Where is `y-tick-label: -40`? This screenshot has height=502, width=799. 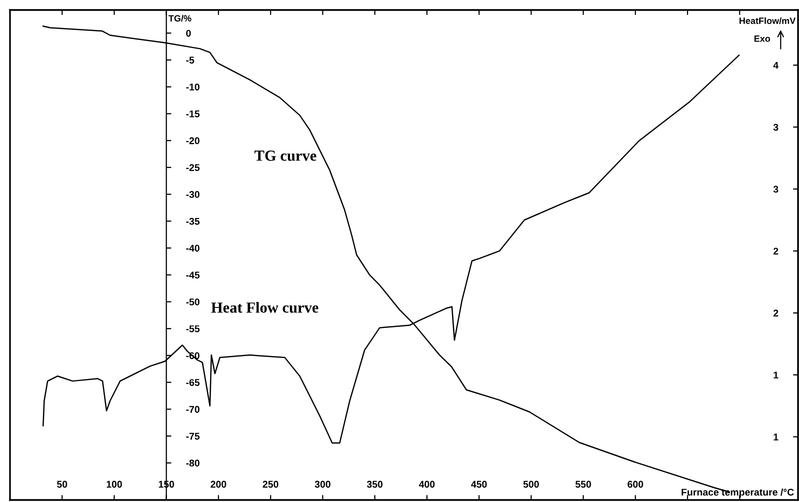
y-tick-label: -40 is located at coordinates (193, 248).